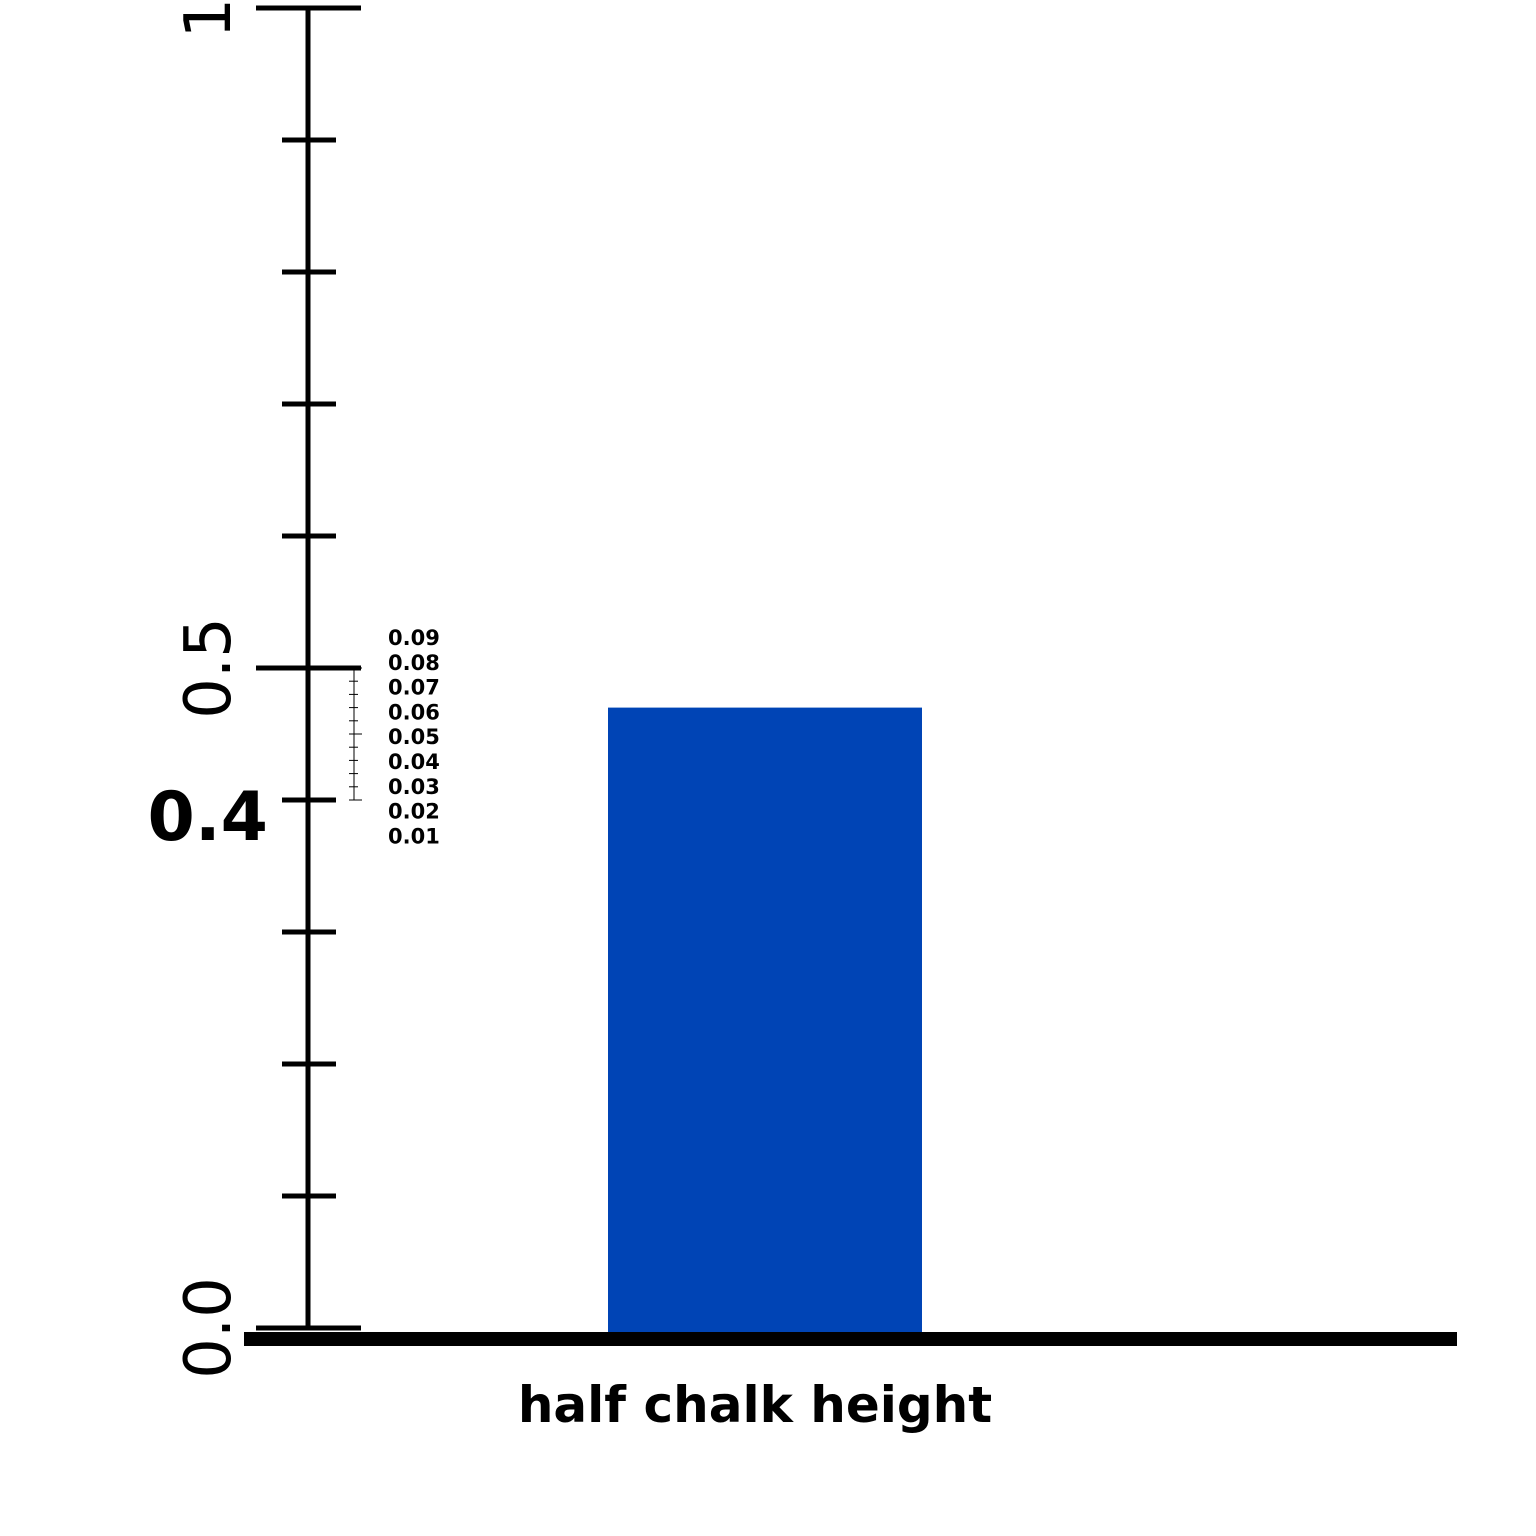 The width and height of the screenshot is (1536, 1536). Describe the element at coordinates (414, 688) in the screenshot. I see `mini-scale-label: 0.07` at that location.